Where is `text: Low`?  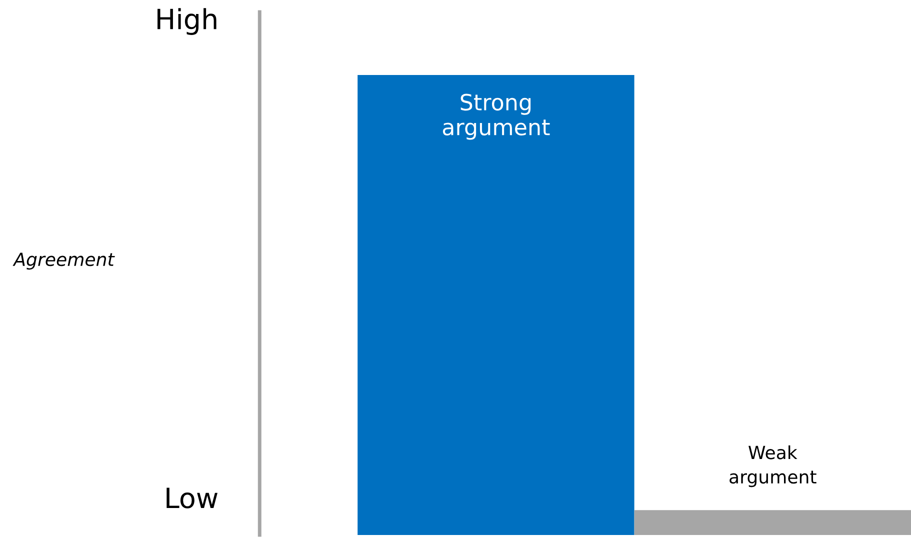 text: Low is located at coordinates (192, 498).